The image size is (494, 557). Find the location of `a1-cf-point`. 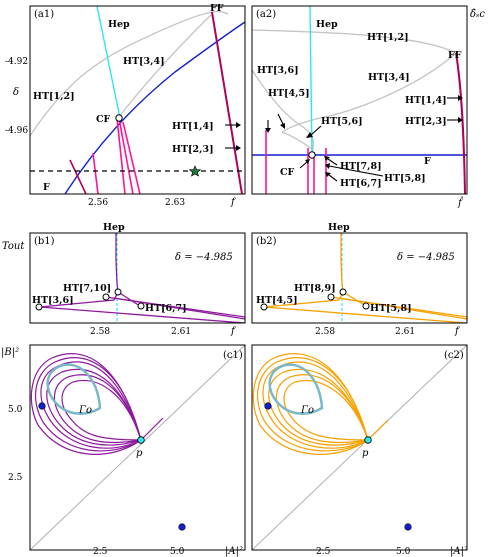

a1-cf-point is located at coordinates (119, 118).